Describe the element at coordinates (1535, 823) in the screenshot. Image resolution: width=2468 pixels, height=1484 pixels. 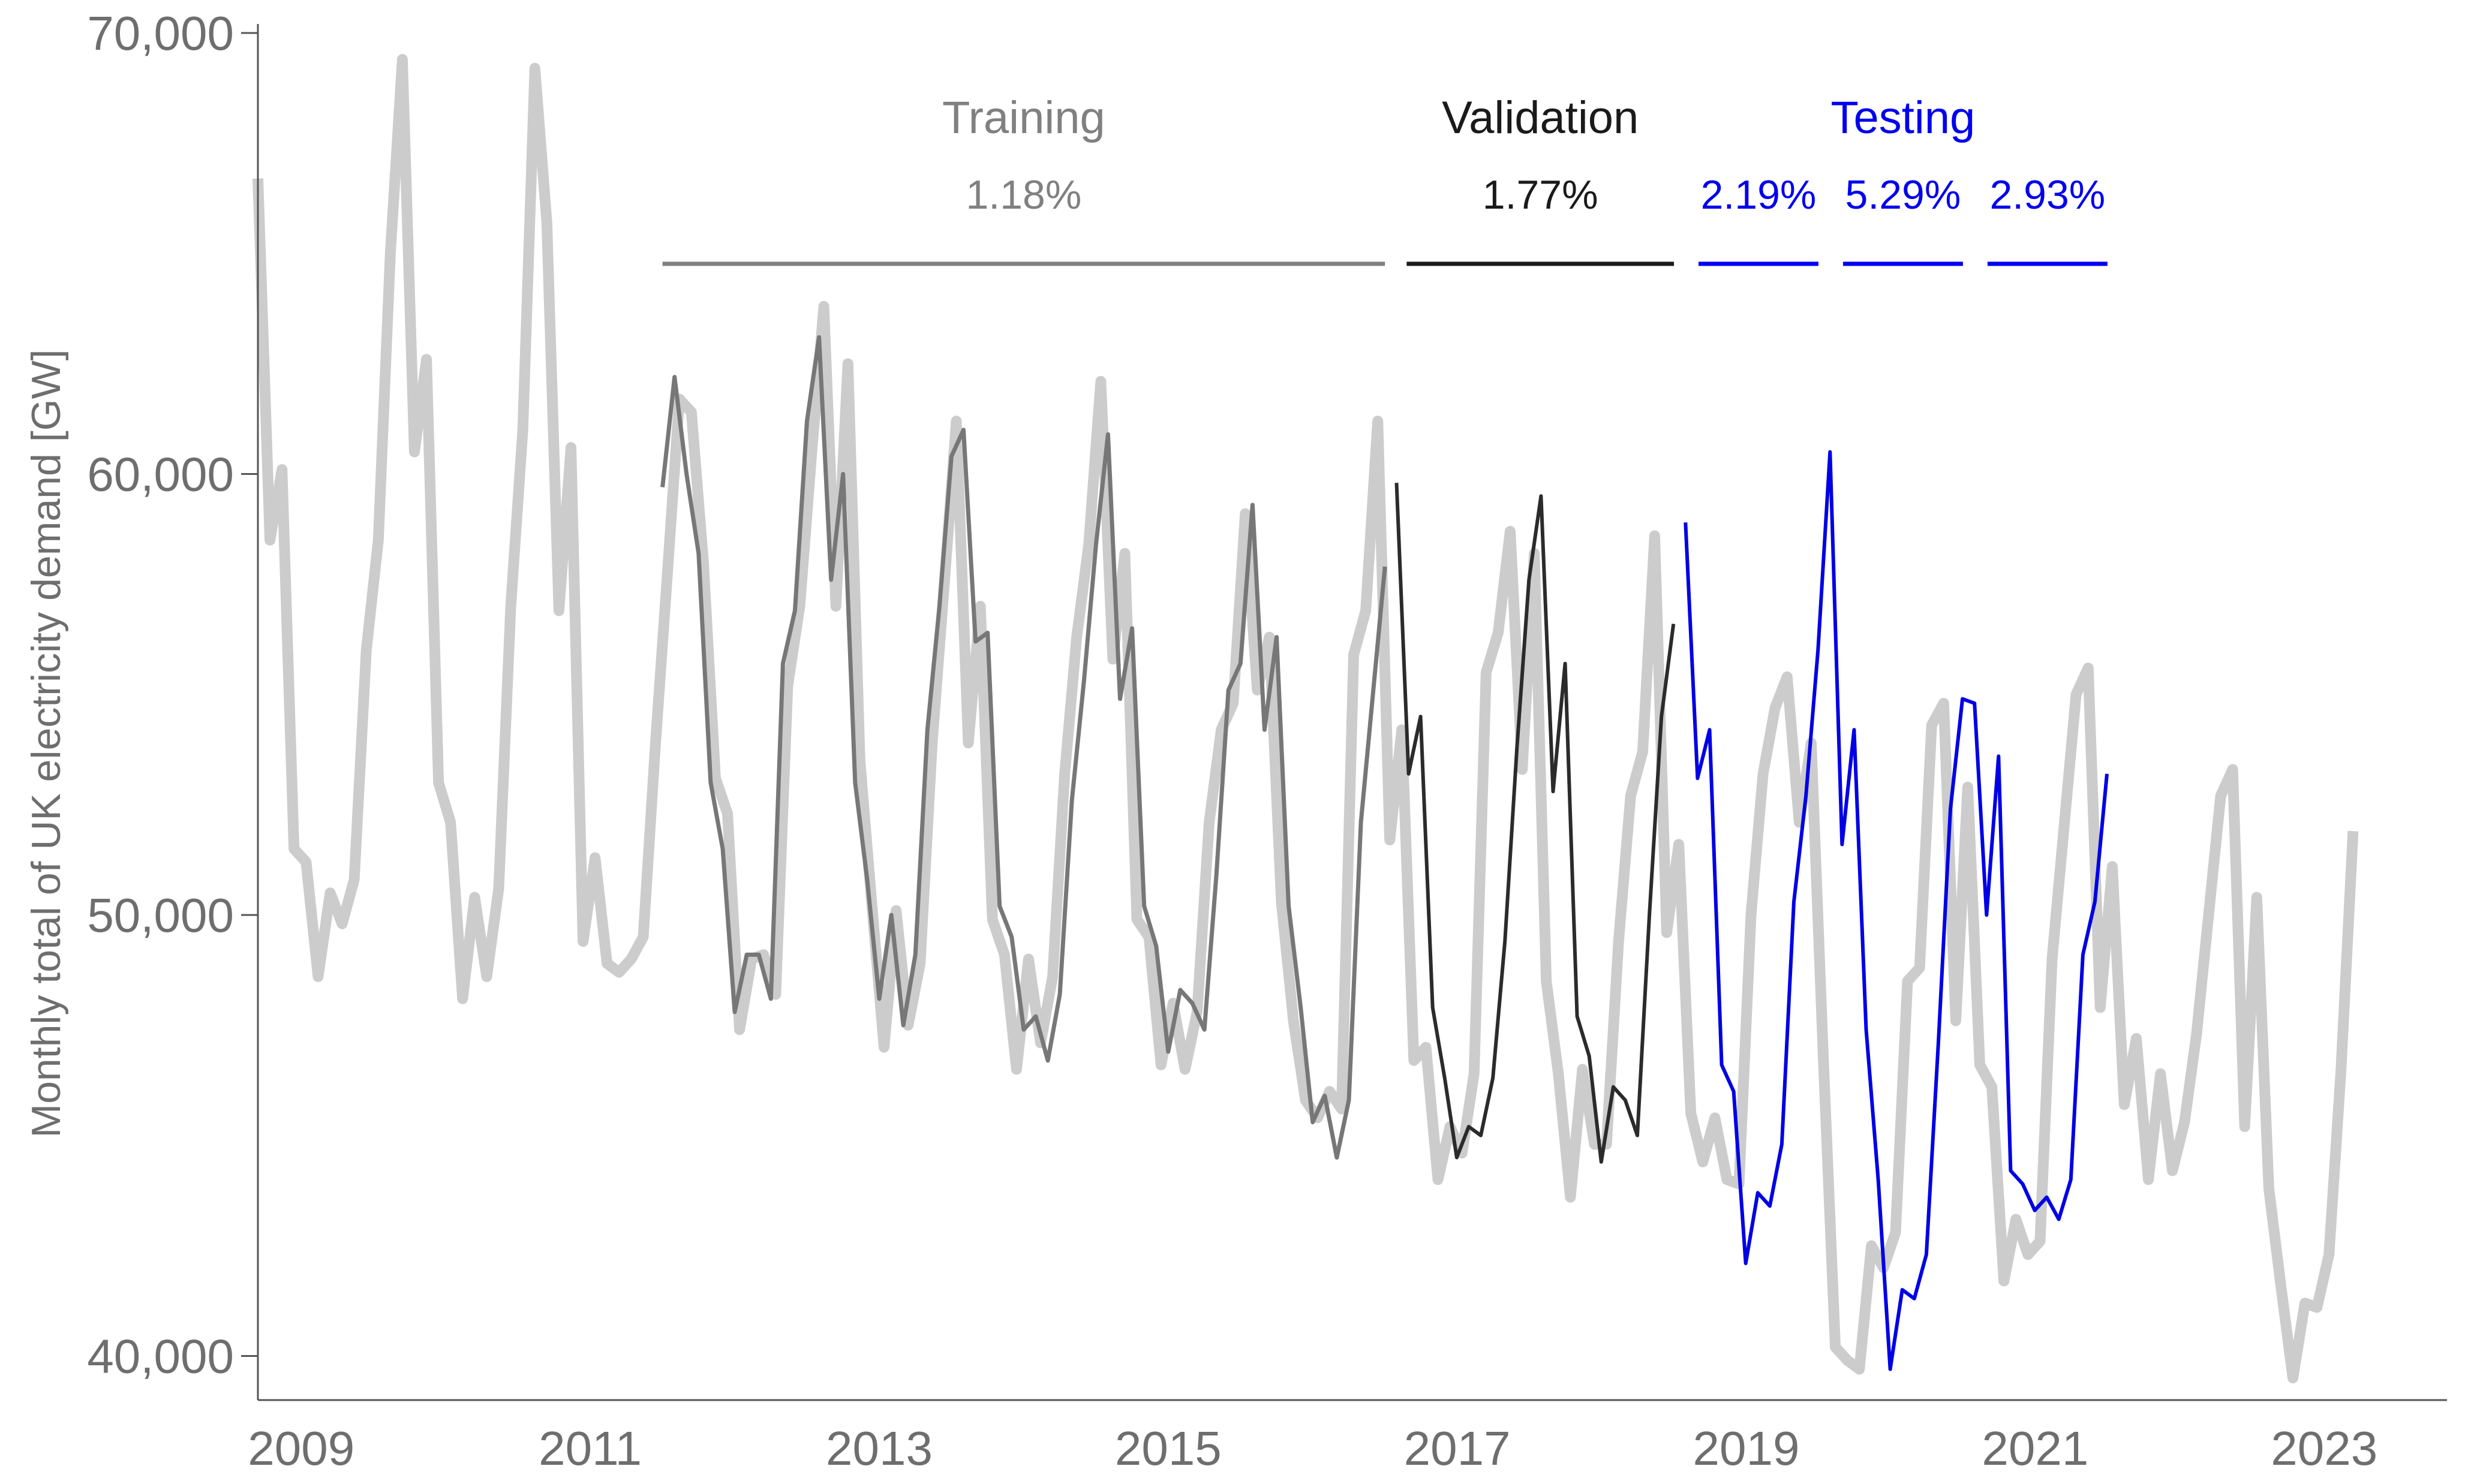
I see `series-line-validation` at that location.